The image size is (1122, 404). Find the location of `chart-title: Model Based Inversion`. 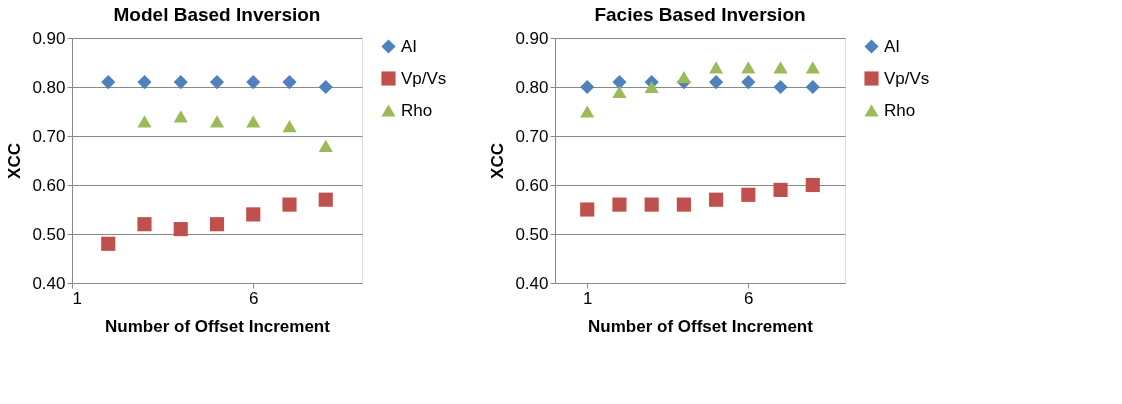

chart-title: Model Based Inversion is located at coordinates (217, 14).